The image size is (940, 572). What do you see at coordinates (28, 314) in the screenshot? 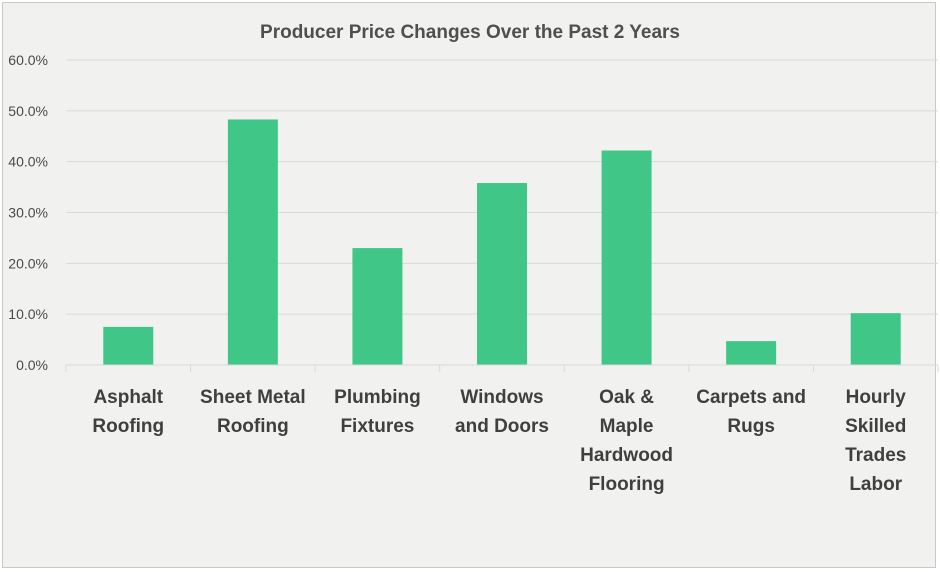
I see `y-tick-label: 10.0%` at bounding box center [28, 314].